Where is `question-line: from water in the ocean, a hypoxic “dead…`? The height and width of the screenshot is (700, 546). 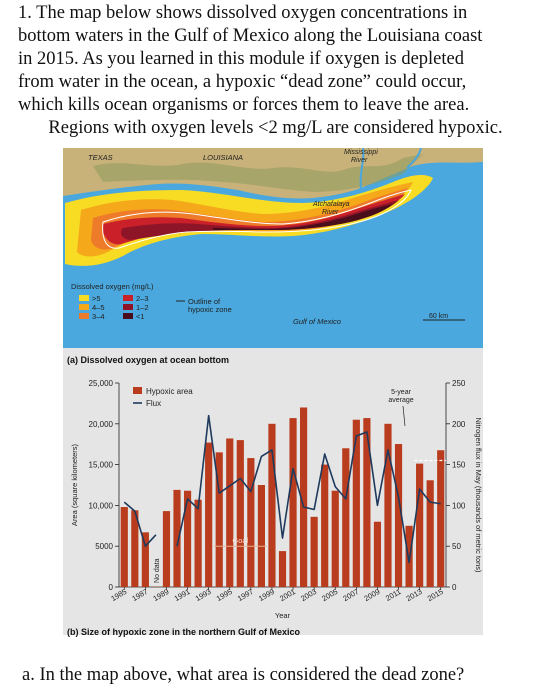 question-line: from water in the ocean, a hypoxic “dead… is located at coordinates (242, 82).